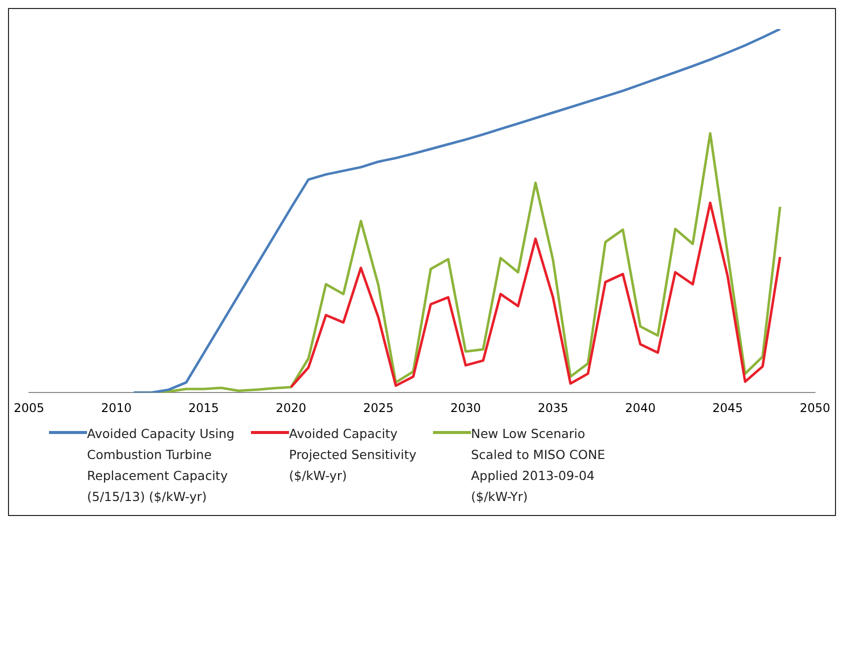 The image size is (850, 655). I want to click on x-tick-label: 2035, so click(553, 407).